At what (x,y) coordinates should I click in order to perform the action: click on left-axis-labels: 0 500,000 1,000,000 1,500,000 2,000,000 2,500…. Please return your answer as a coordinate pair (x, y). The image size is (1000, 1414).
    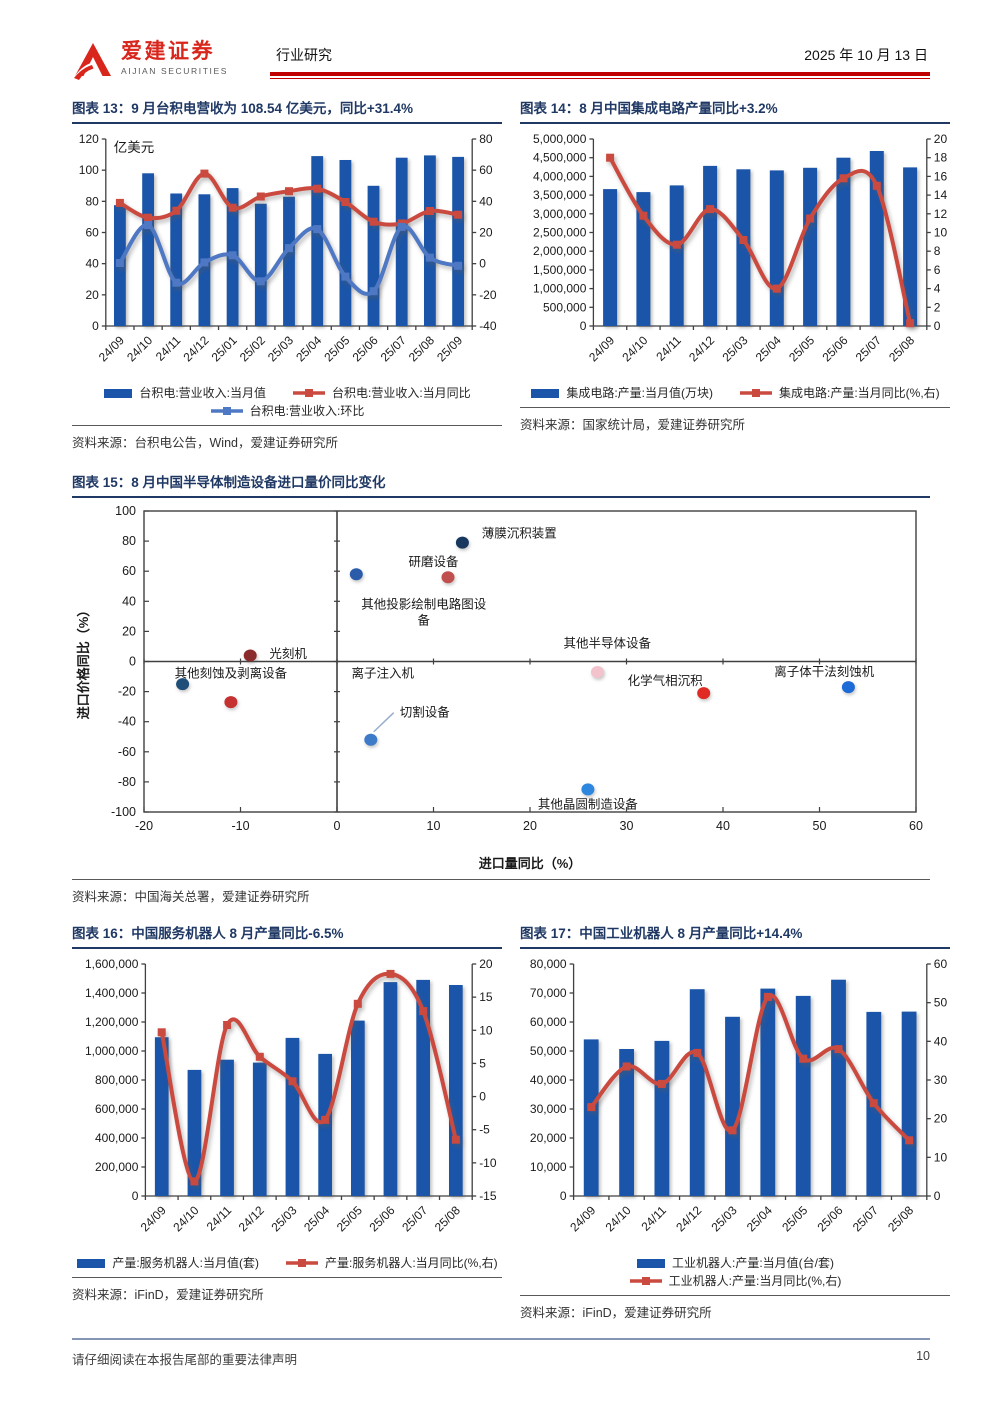
    Looking at the image, I should click on (560, 232).